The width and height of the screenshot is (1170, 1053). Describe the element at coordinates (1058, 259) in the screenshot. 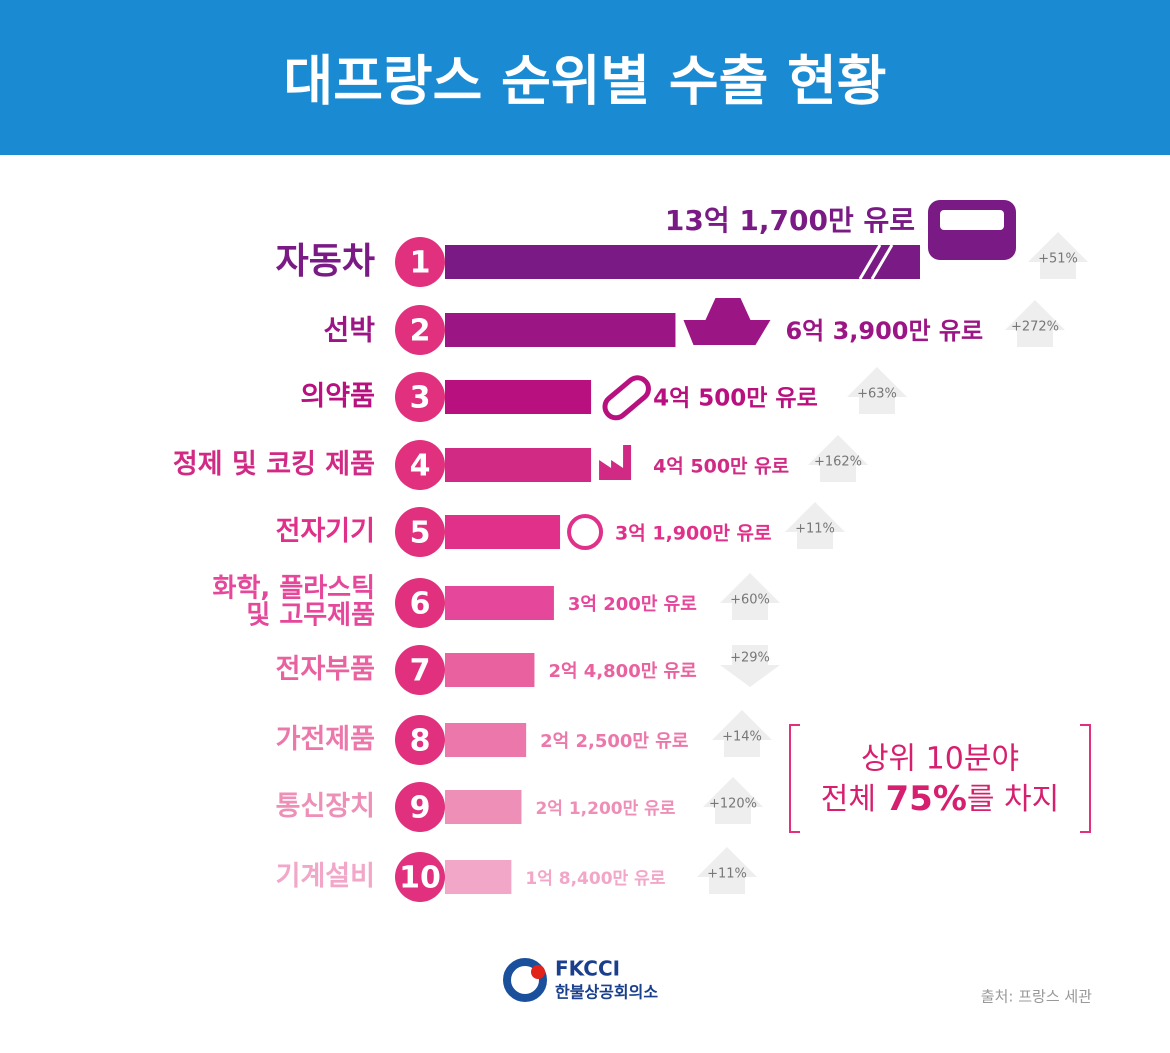

I see `change-label: +51%` at that location.